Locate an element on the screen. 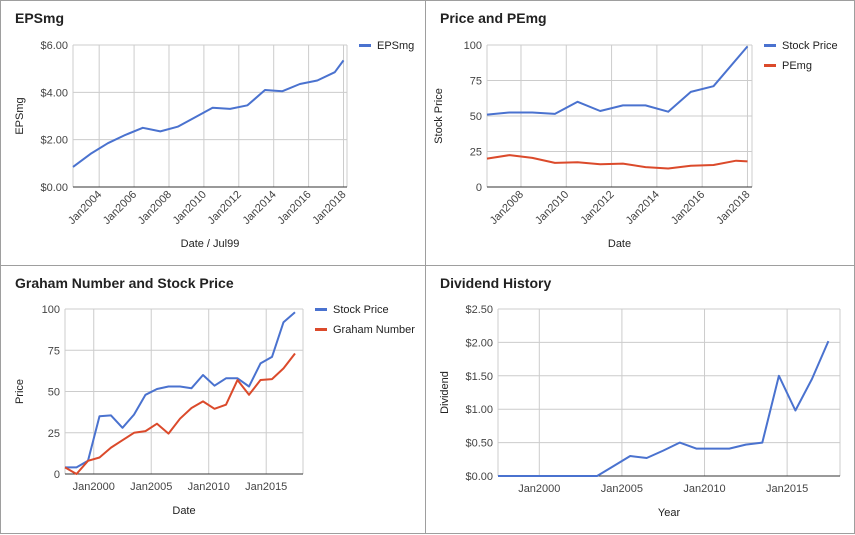 The width and height of the screenshot is (855, 535). chart-title: Graham Number and Stock Price is located at coordinates (124, 283).